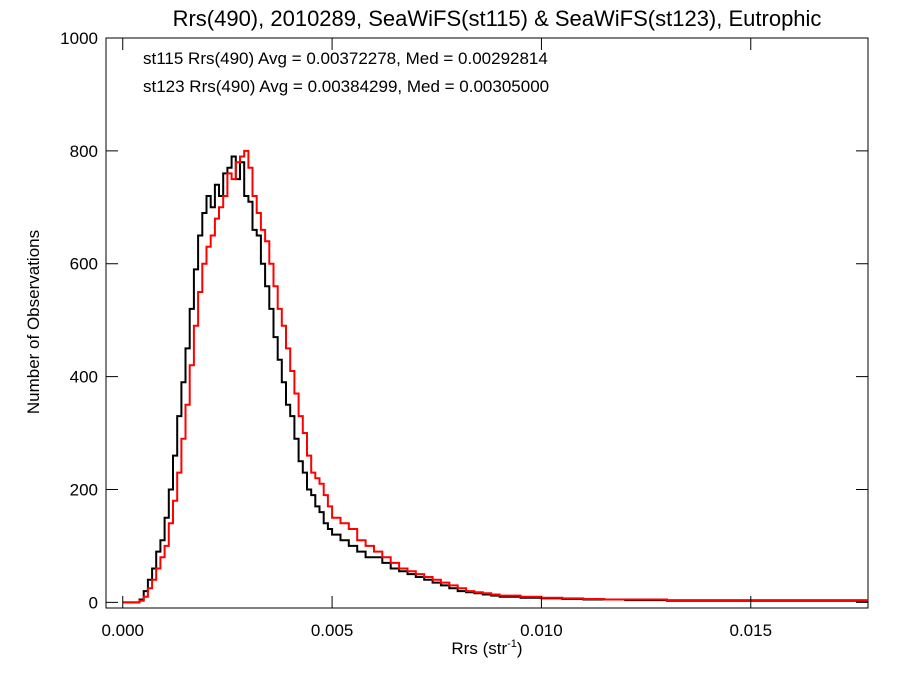  Describe the element at coordinates (479, 648) in the screenshot. I see `x-axis-label-base: Rrs (str` at that location.